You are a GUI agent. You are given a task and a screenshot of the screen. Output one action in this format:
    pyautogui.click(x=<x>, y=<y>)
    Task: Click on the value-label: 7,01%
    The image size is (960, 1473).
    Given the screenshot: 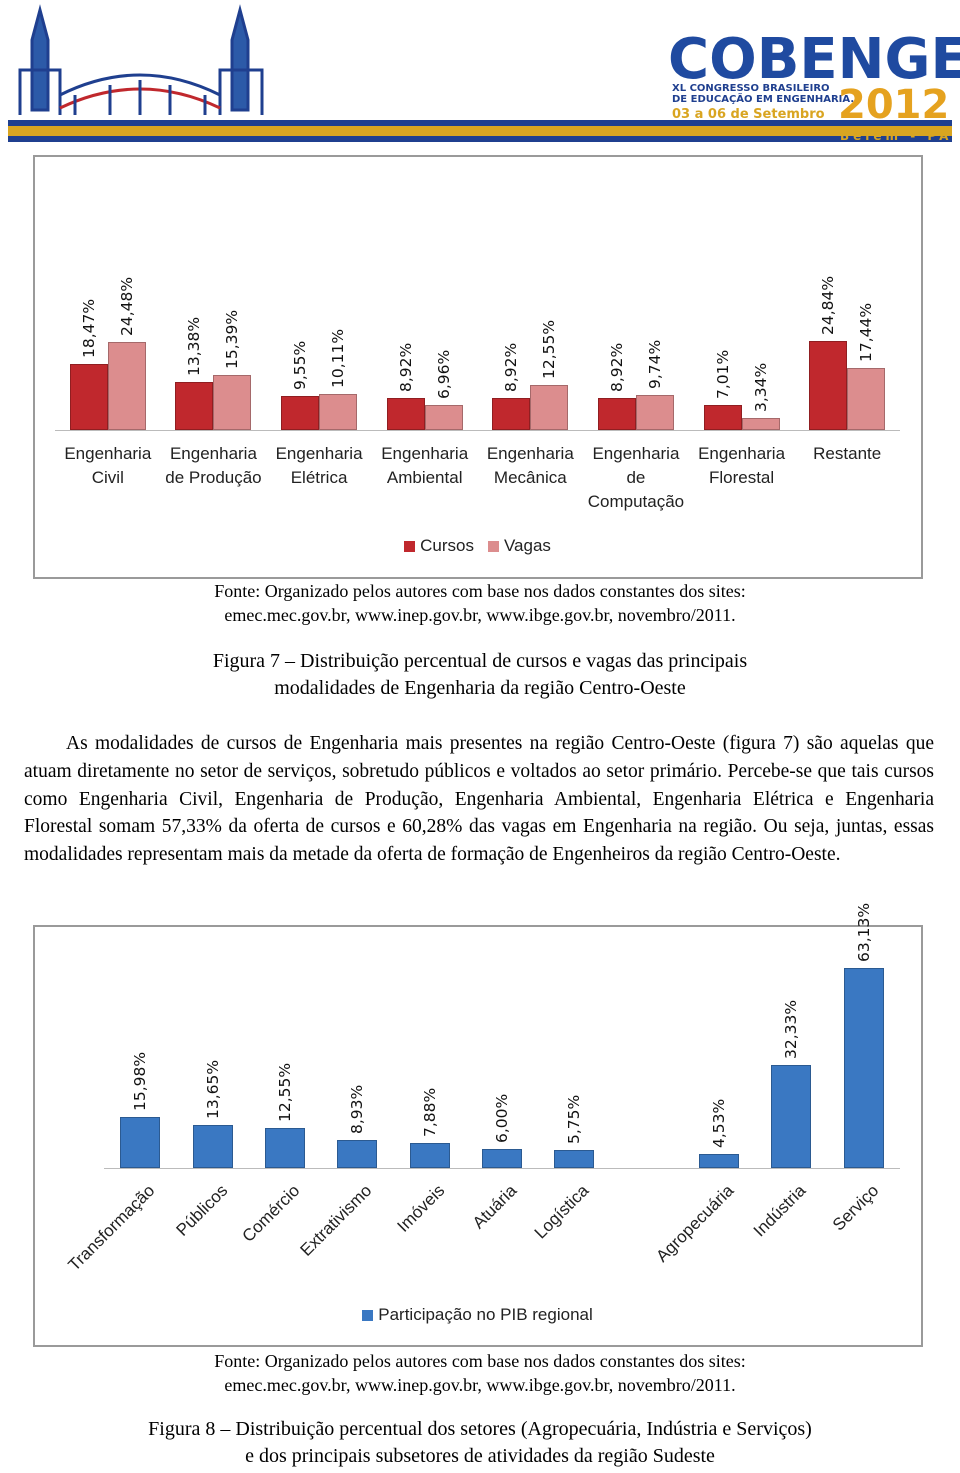 What is the action you would take?
    pyautogui.click(x=722, y=374)
    